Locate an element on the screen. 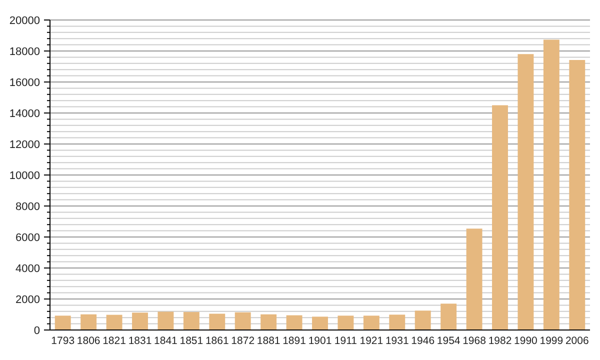  x-tick-label: 1946 is located at coordinates (423, 341).